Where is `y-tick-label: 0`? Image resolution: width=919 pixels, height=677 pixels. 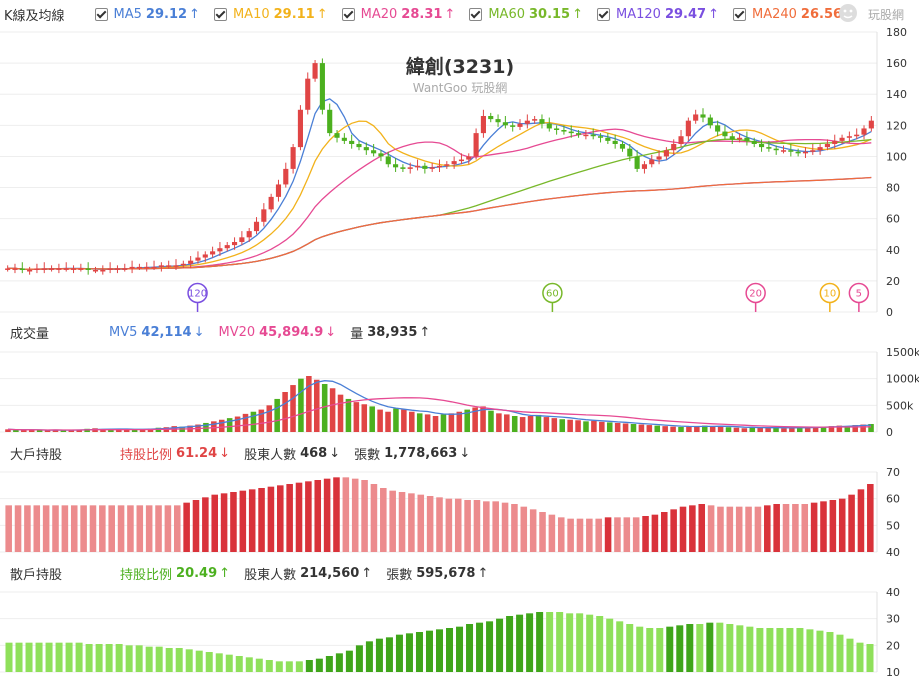 y-tick-label: 0 is located at coordinates (889, 312).